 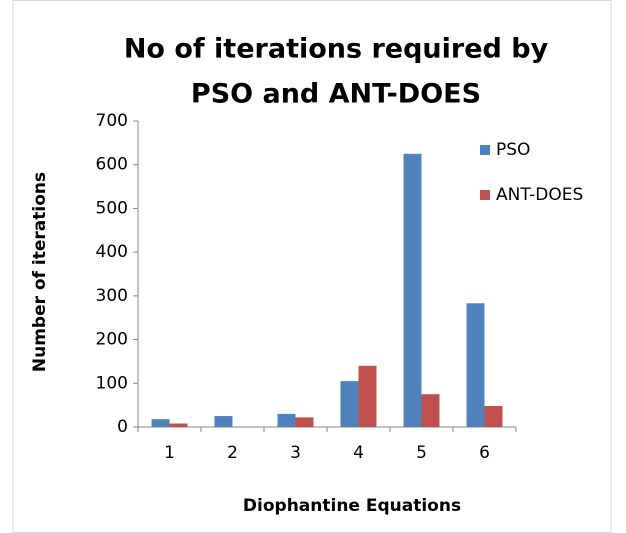 I want to click on x-tick-label: 6, so click(x=484, y=453).